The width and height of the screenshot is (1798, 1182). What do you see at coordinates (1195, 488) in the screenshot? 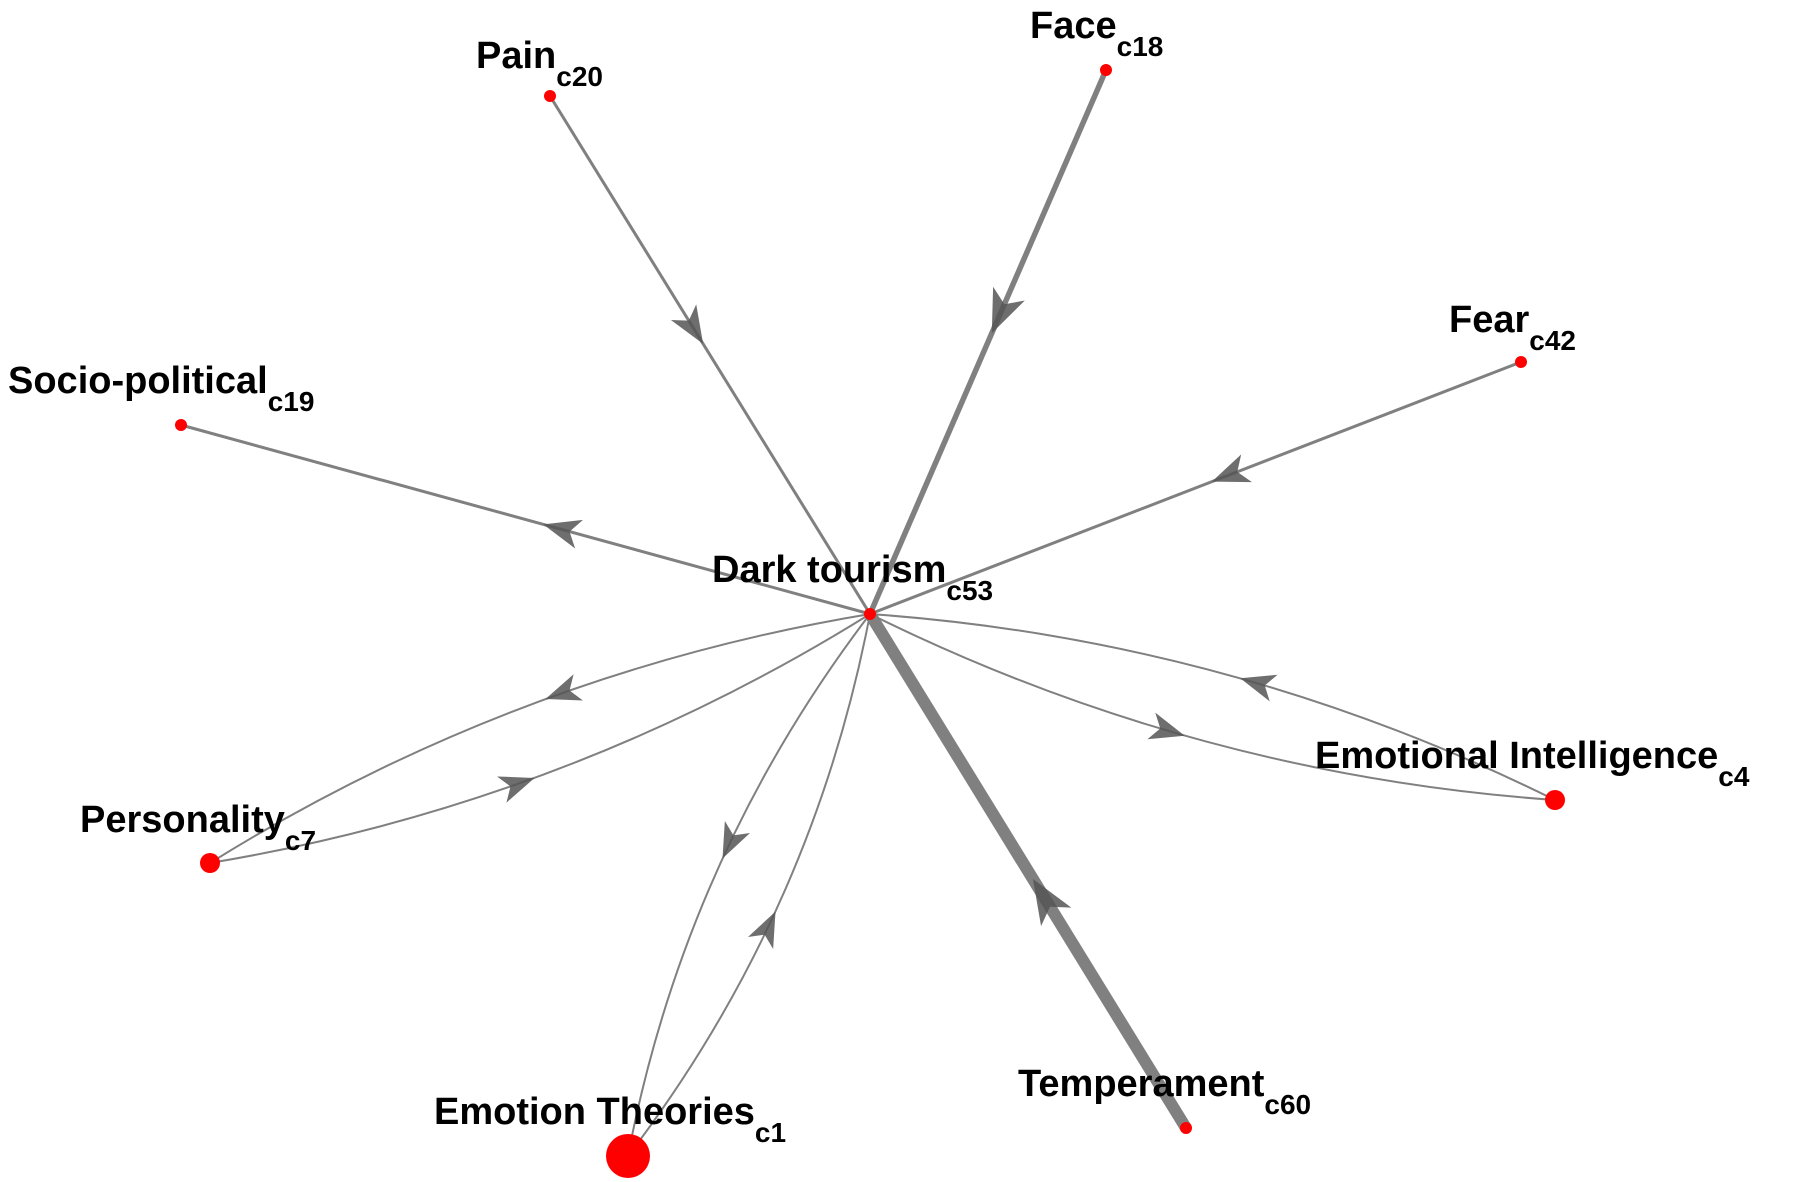
I see `edge-c42-to-c53` at bounding box center [1195, 488].